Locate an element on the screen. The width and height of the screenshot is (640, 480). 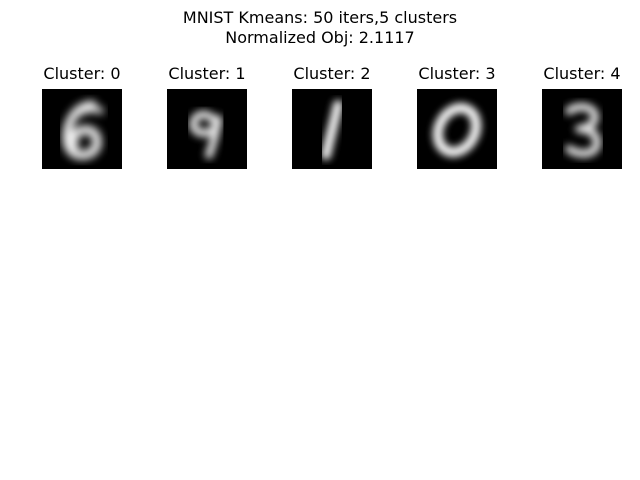
cluster-title-4: Cluster: 4 is located at coordinates (582, 73).